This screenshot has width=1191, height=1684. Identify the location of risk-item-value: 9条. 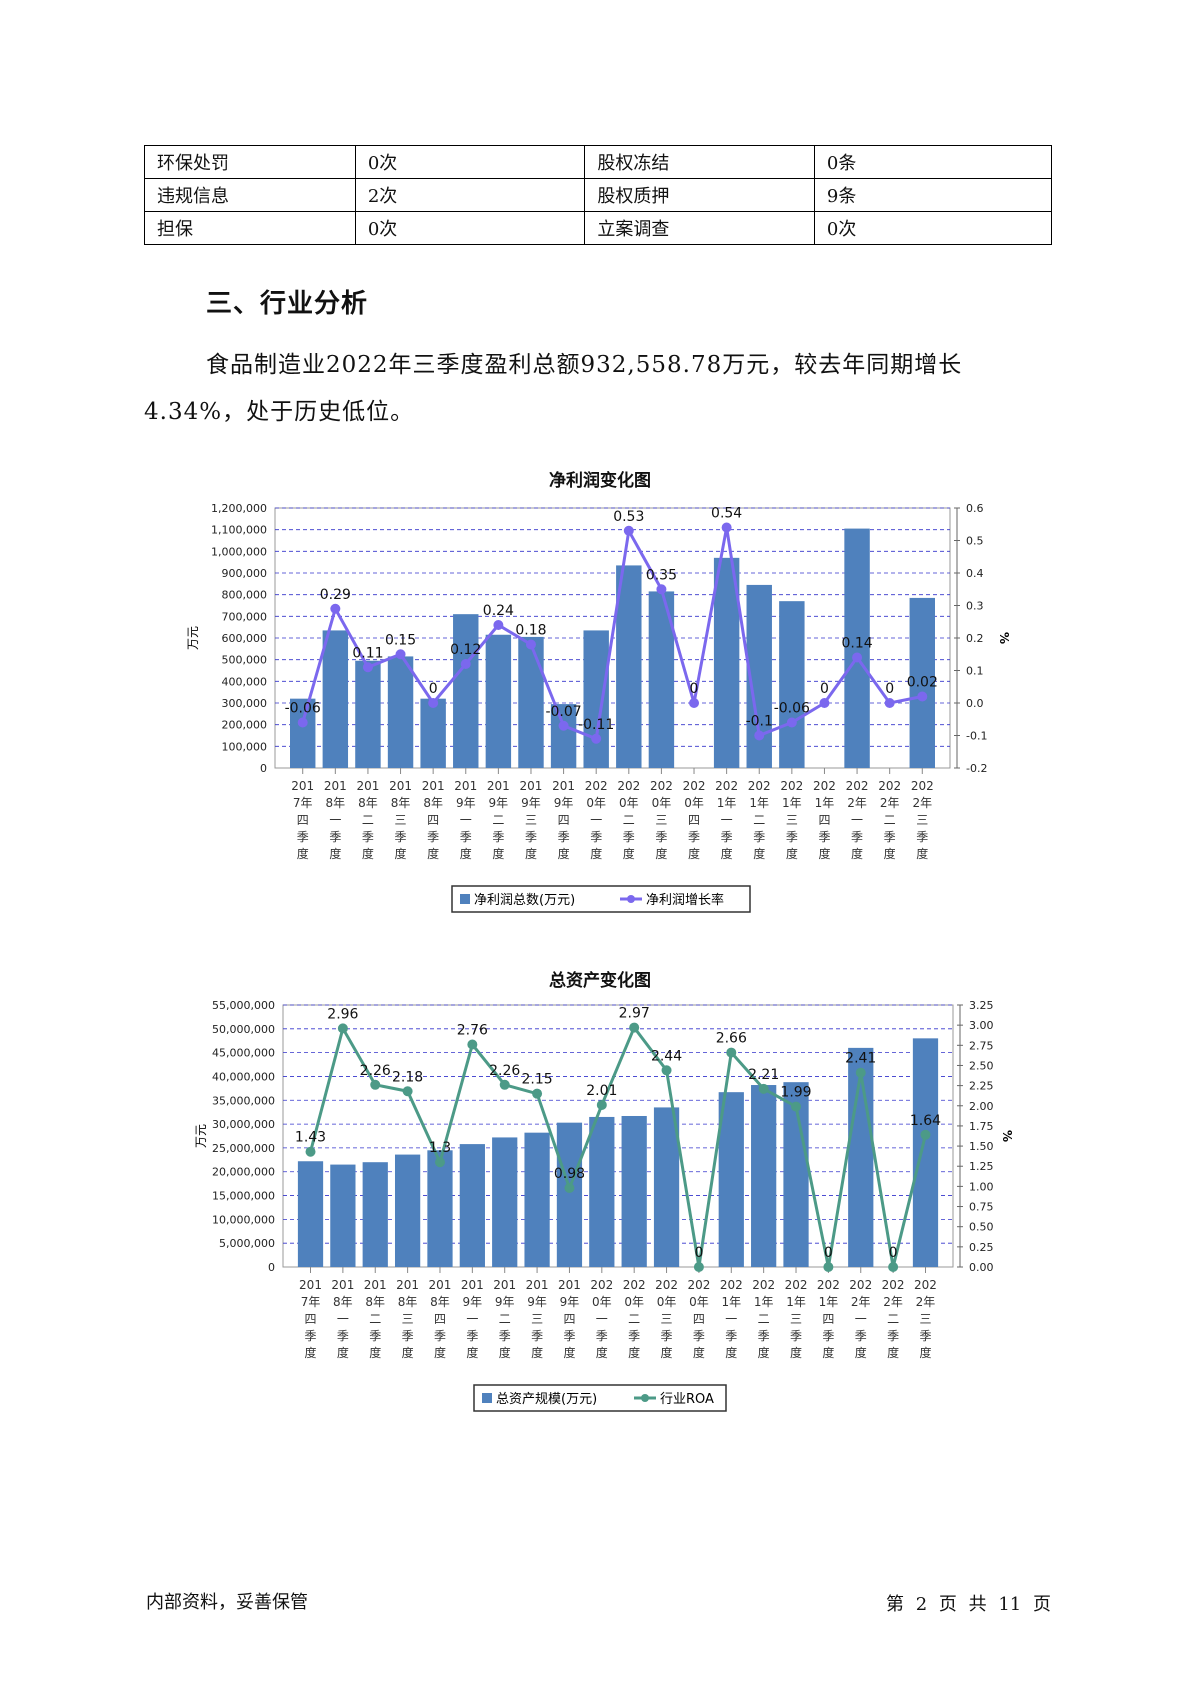
(933, 195).